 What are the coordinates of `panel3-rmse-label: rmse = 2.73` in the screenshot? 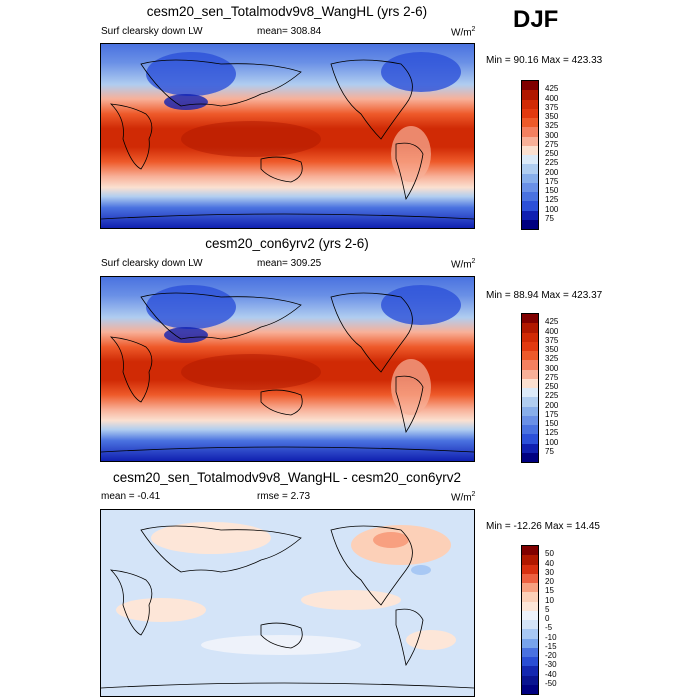 It's located at (284, 496).